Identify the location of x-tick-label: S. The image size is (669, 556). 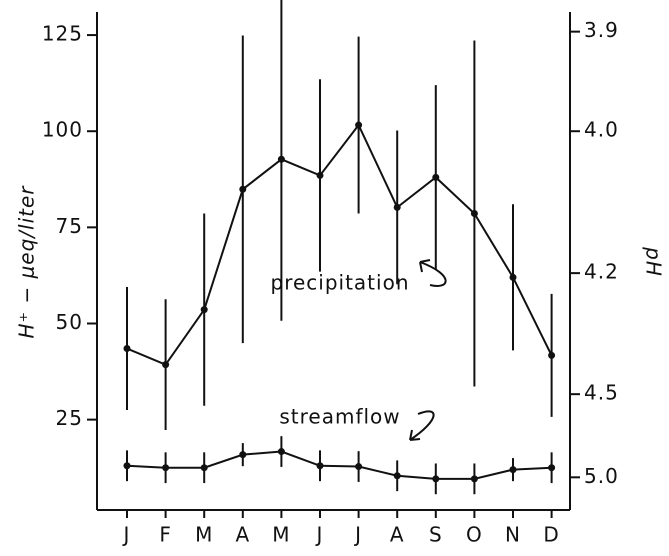
(436, 535).